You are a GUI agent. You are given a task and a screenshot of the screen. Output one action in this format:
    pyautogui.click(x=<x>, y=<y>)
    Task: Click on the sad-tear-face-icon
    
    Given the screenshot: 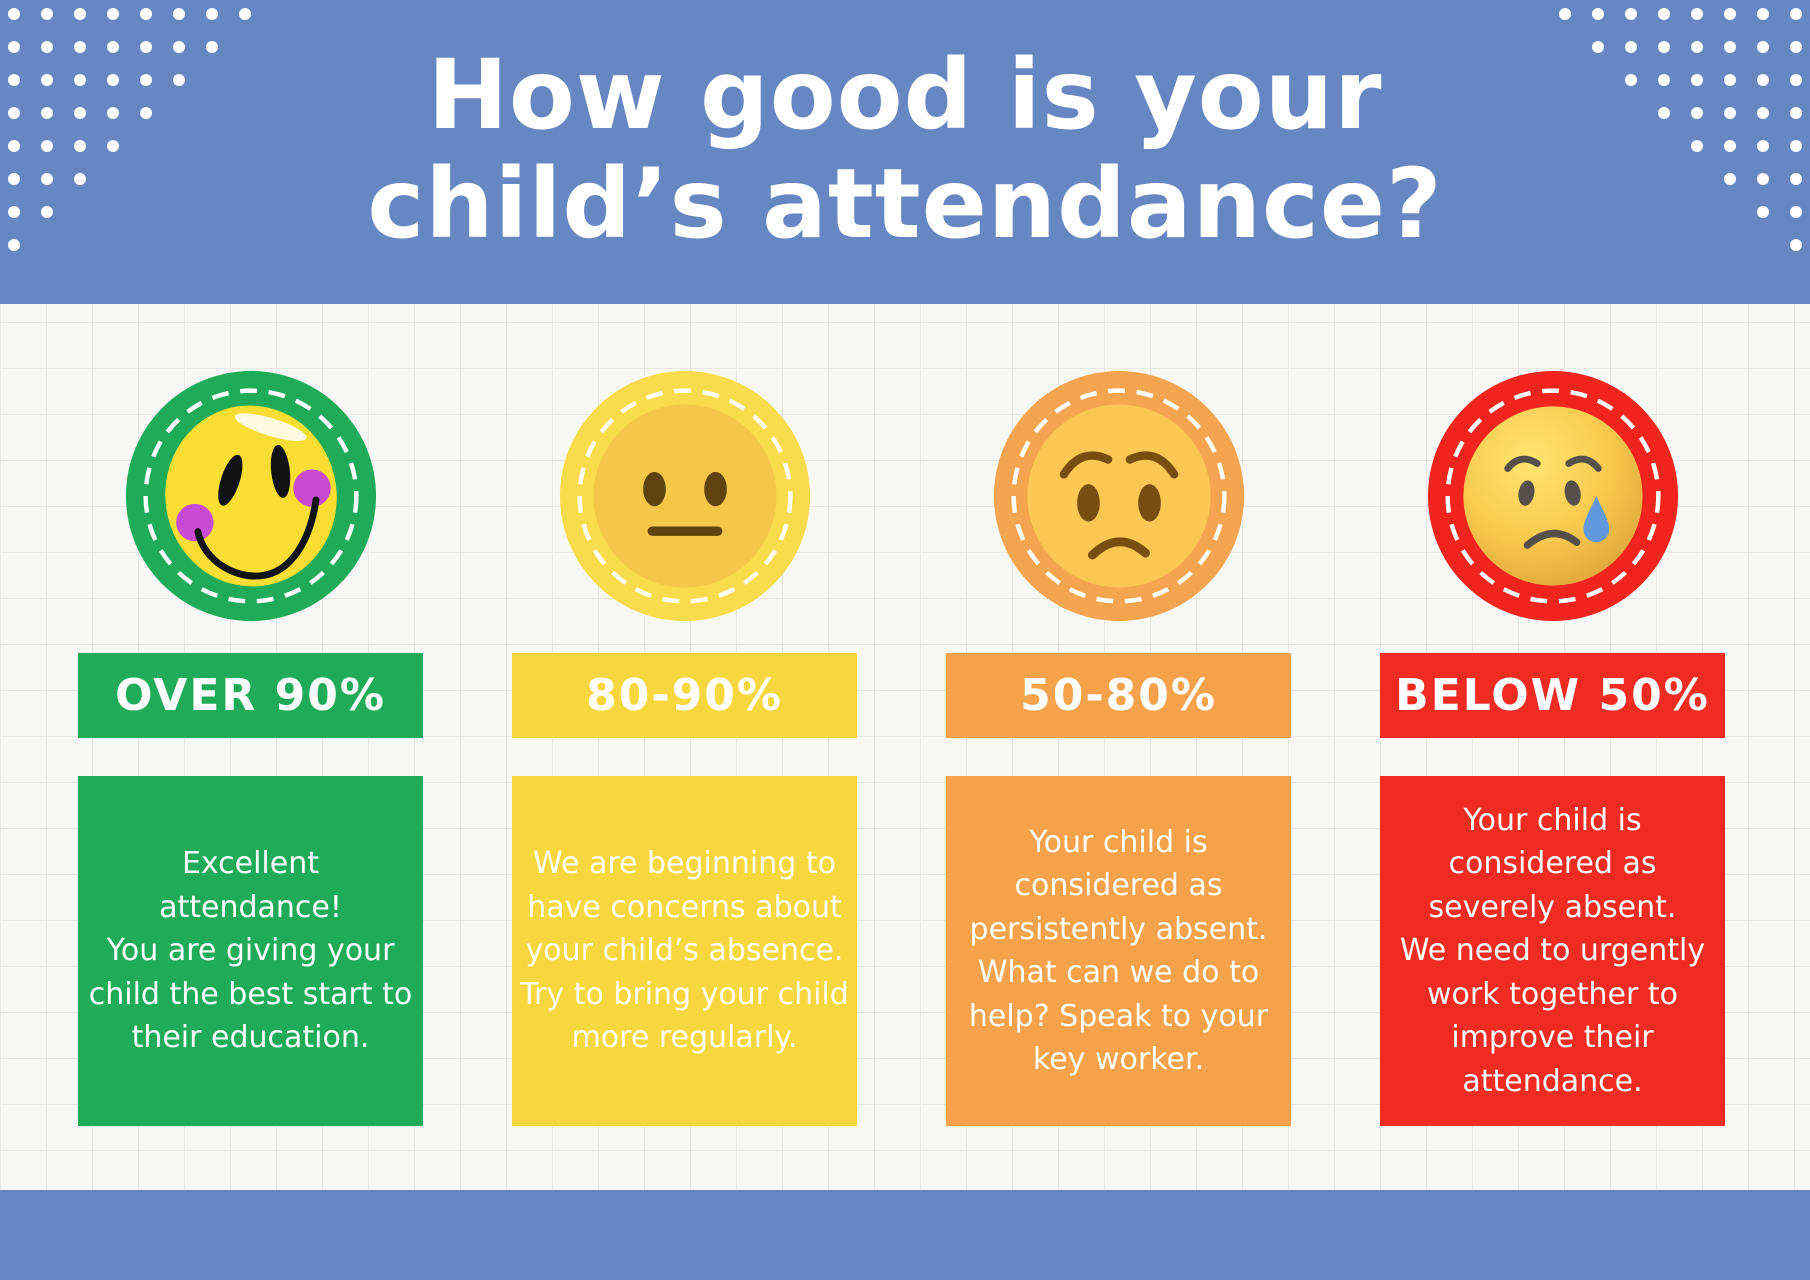 What is the action you would take?
    pyautogui.click(x=1552, y=496)
    